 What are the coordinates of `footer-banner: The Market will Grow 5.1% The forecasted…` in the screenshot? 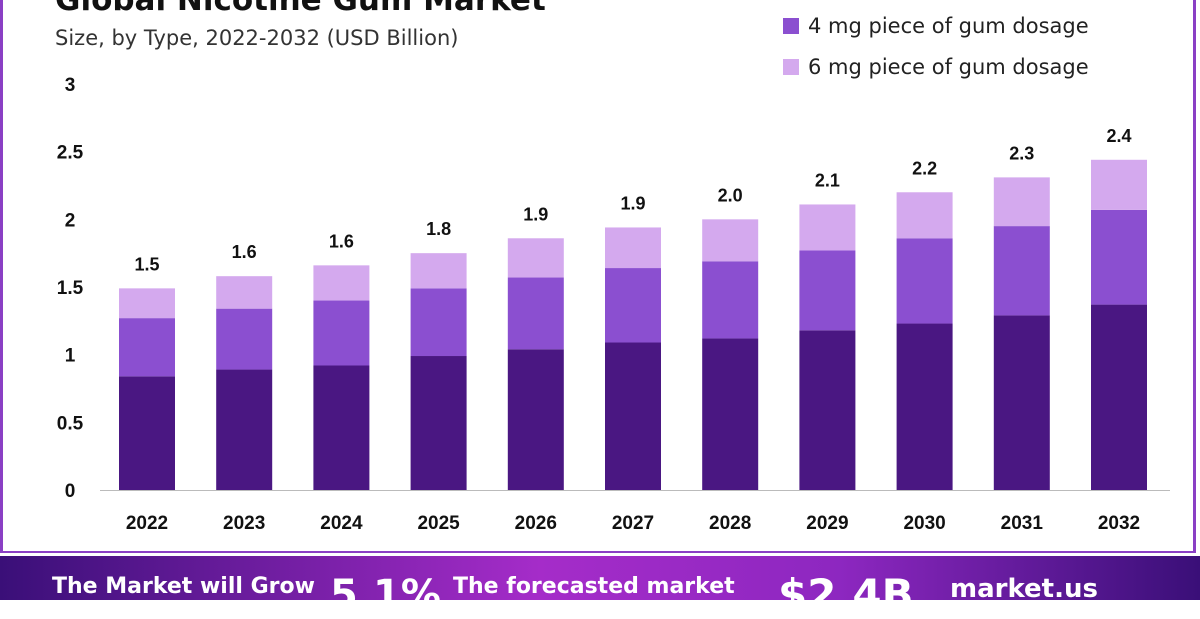 It's located at (600, 587).